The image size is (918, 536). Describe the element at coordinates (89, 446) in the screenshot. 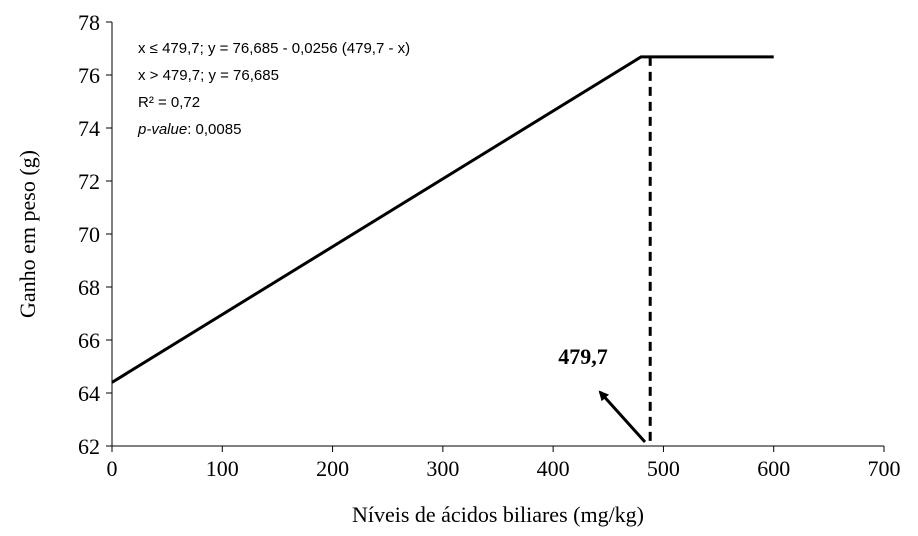

I see `y-tick-label: 62` at that location.